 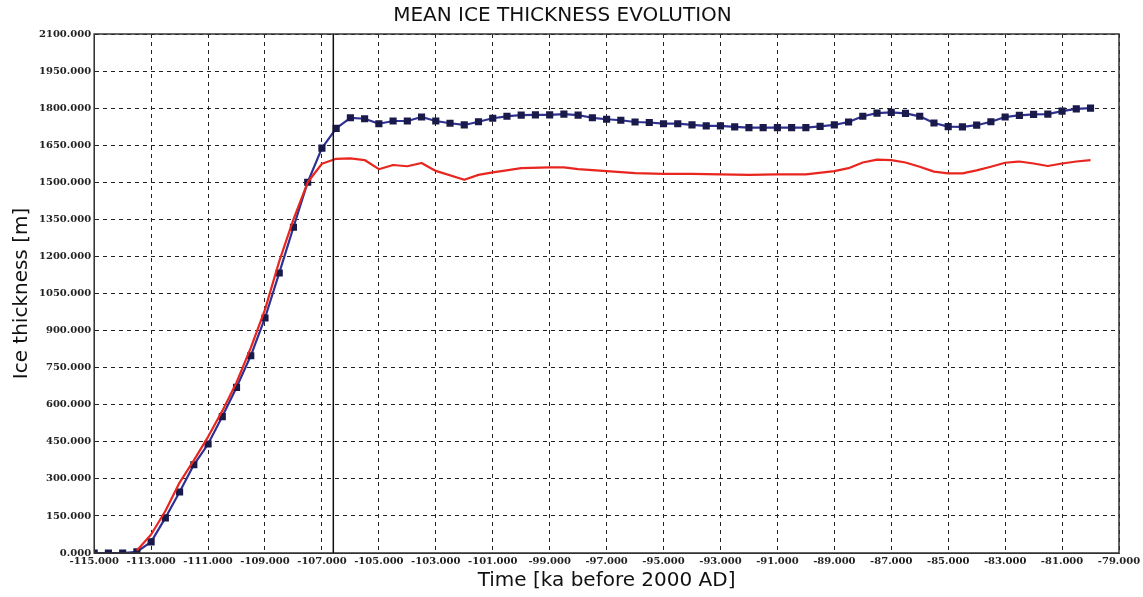 What do you see at coordinates (68, 404) in the screenshot?
I see `y-tick-label: 600.000` at bounding box center [68, 404].